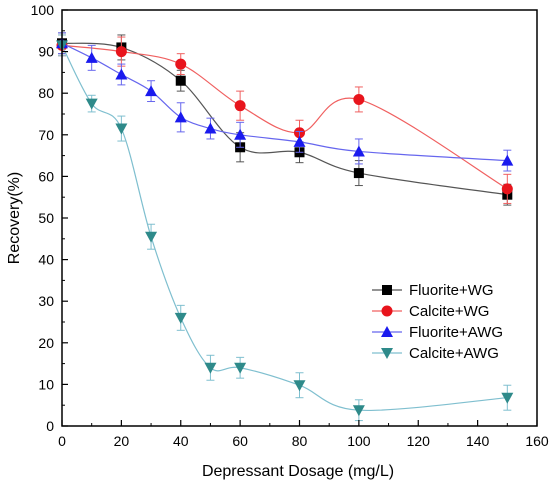 This screenshot has width=550, height=487. What do you see at coordinates (359, 441) in the screenshot?
I see `x-tick-label: 100` at bounding box center [359, 441].